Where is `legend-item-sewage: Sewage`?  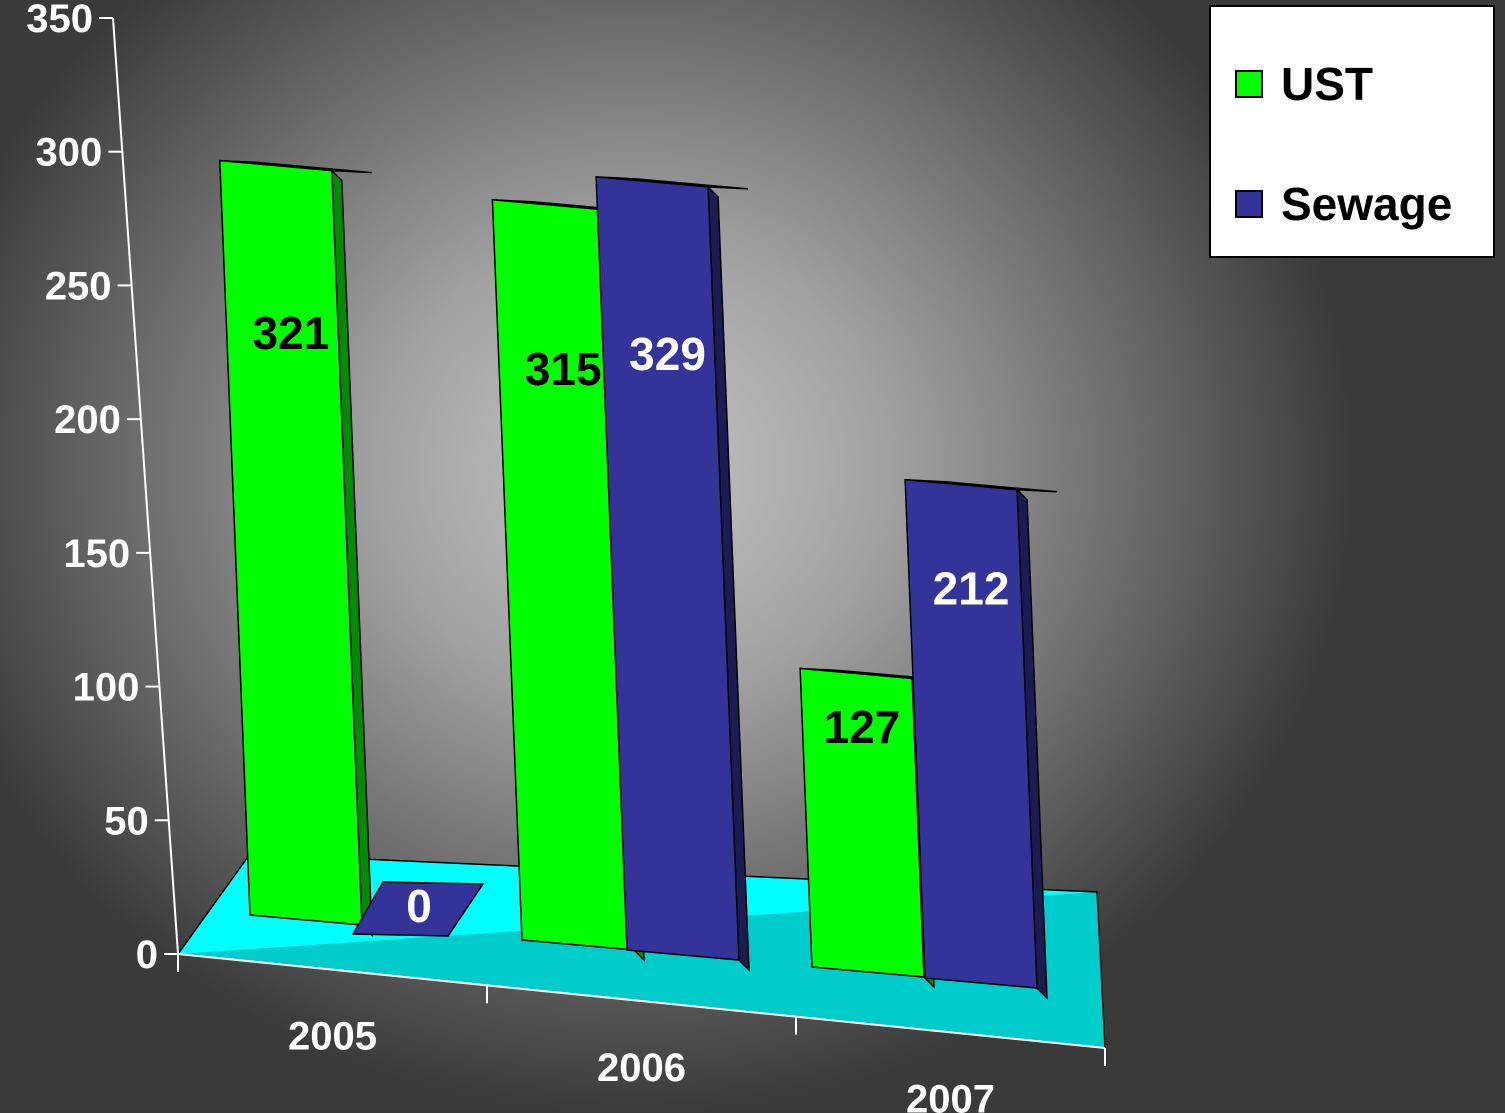 legend-item-sewage: Sewage is located at coordinates (1343, 204).